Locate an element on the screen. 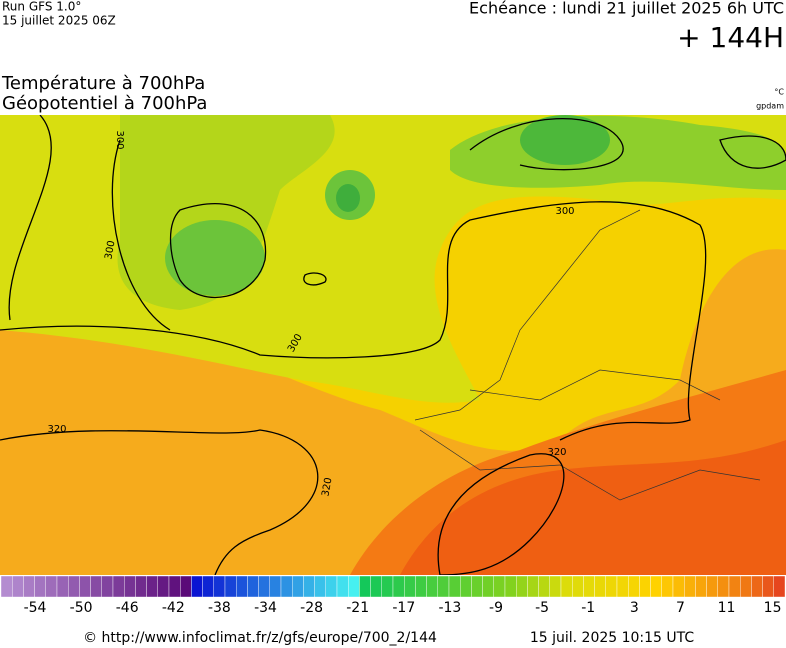 This screenshot has width=786, height=648. footer-date: 15 juil. 2025 10:15 UTC is located at coordinates (612, 638).